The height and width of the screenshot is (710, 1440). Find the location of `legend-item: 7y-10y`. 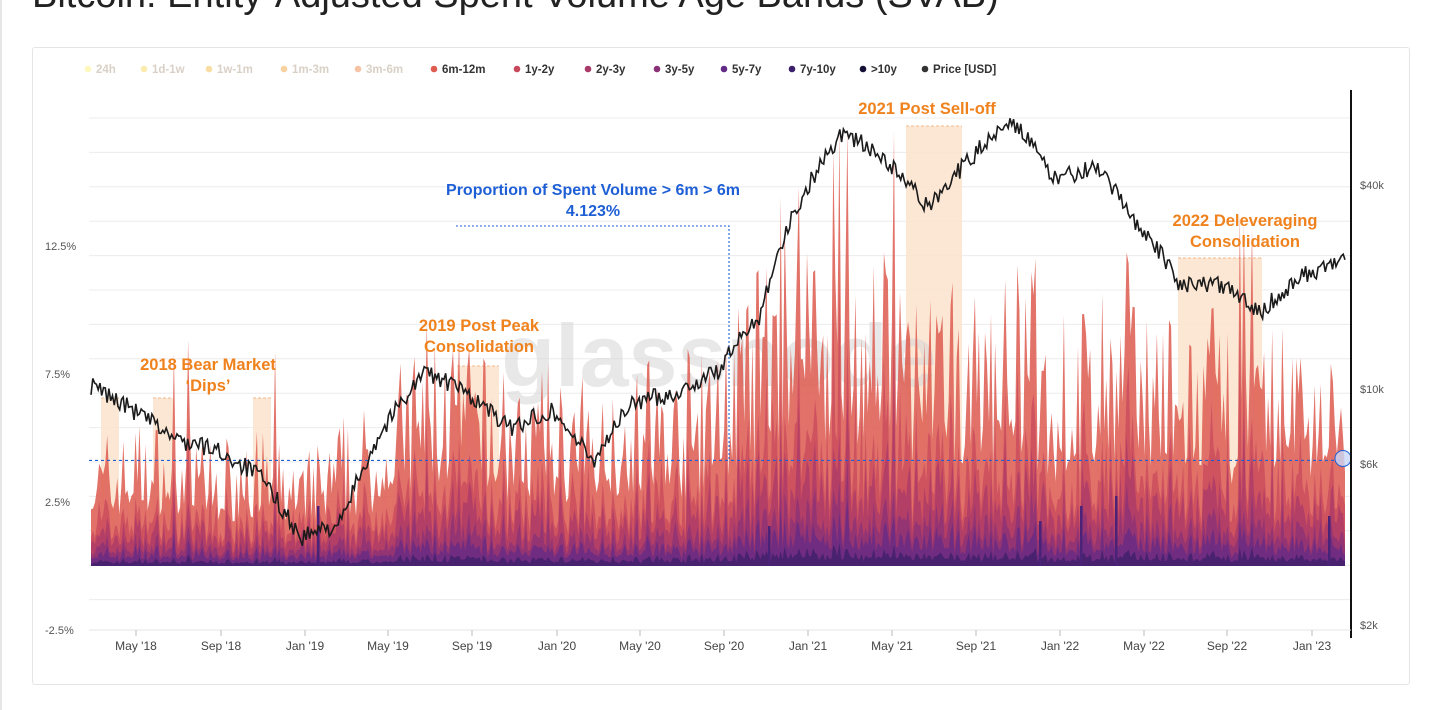

legend-item: 7y-10y is located at coordinates (812, 70).